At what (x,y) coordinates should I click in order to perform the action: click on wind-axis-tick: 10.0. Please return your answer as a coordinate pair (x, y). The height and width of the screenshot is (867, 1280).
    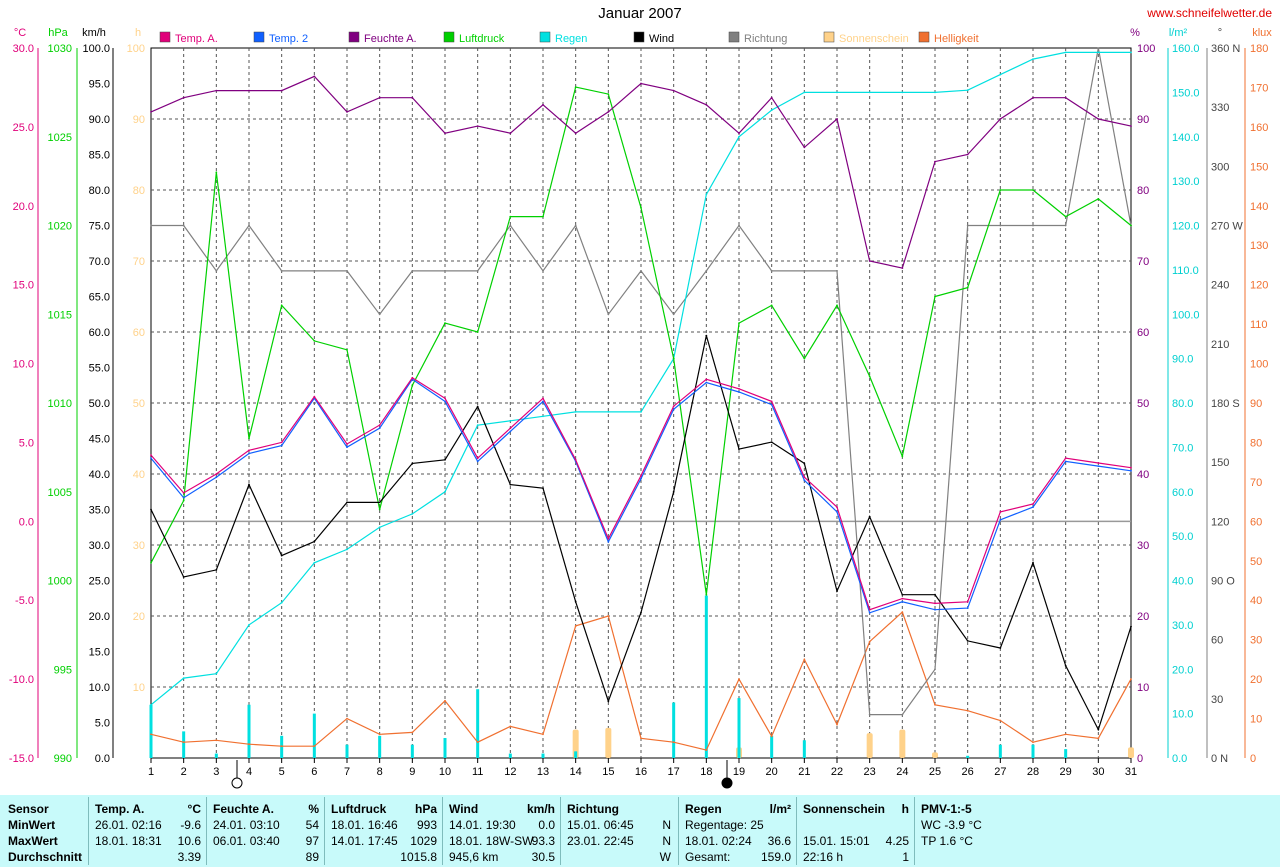
    Looking at the image, I should click on (99, 688).